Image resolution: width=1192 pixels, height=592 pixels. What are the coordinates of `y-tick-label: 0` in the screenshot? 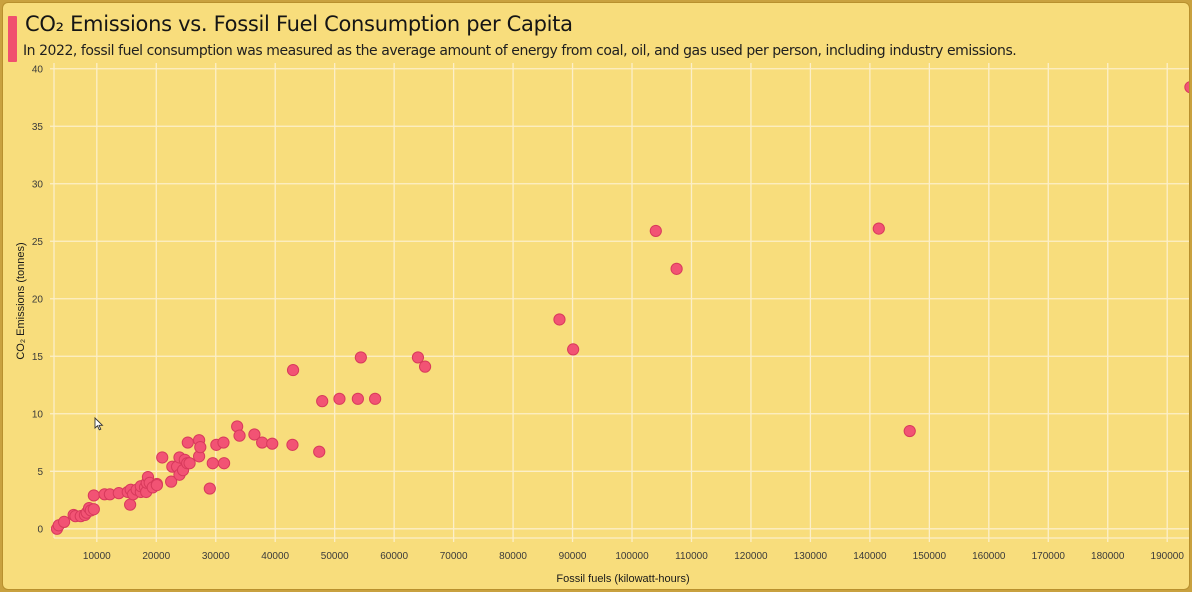 It's located at (40, 529).